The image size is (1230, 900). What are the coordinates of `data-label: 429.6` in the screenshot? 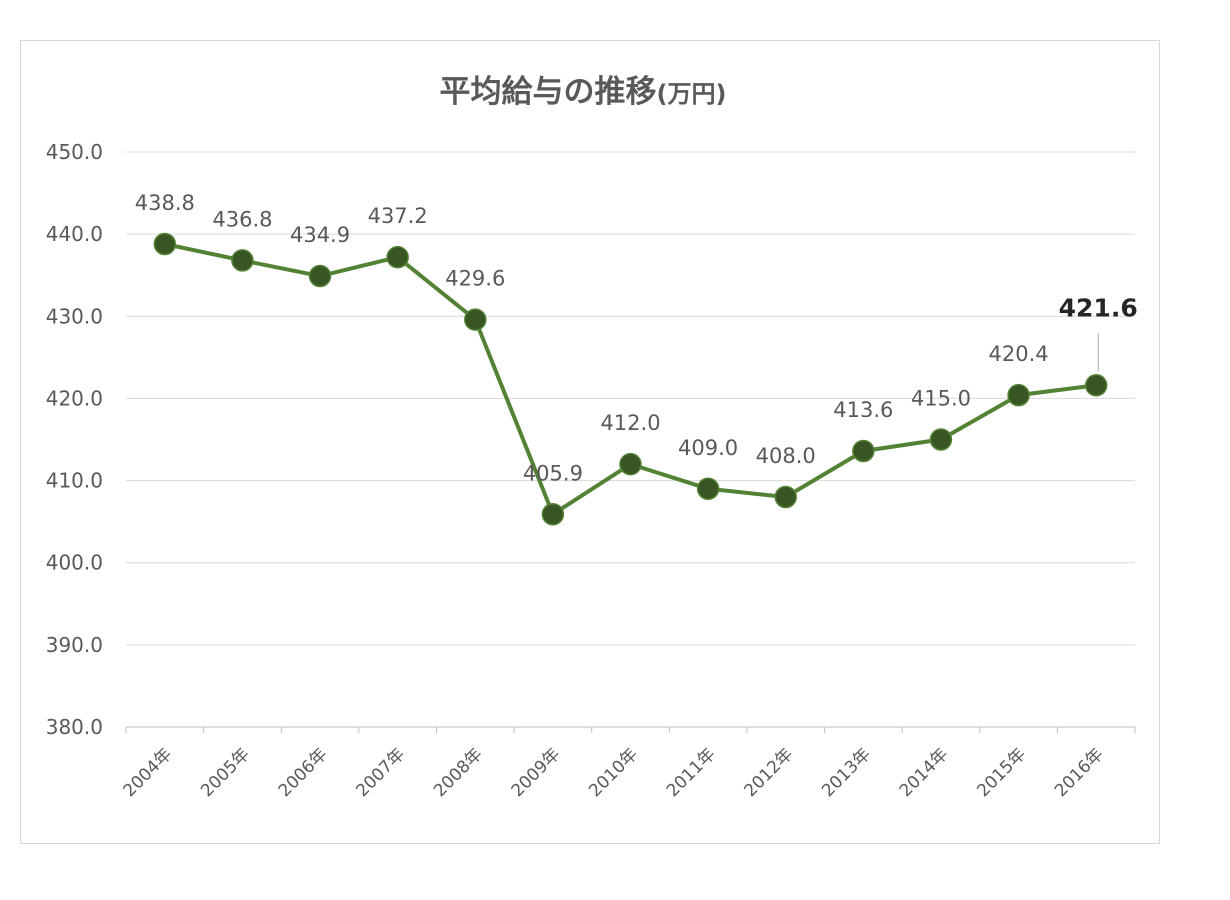 It's located at (475, 279).